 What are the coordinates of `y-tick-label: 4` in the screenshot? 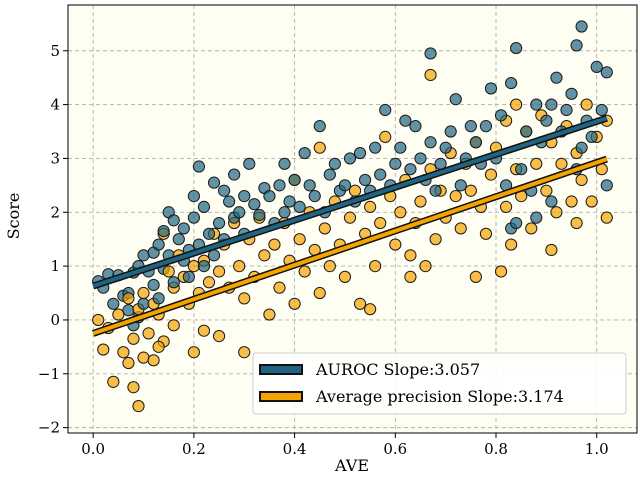 It's located at (55, 105).